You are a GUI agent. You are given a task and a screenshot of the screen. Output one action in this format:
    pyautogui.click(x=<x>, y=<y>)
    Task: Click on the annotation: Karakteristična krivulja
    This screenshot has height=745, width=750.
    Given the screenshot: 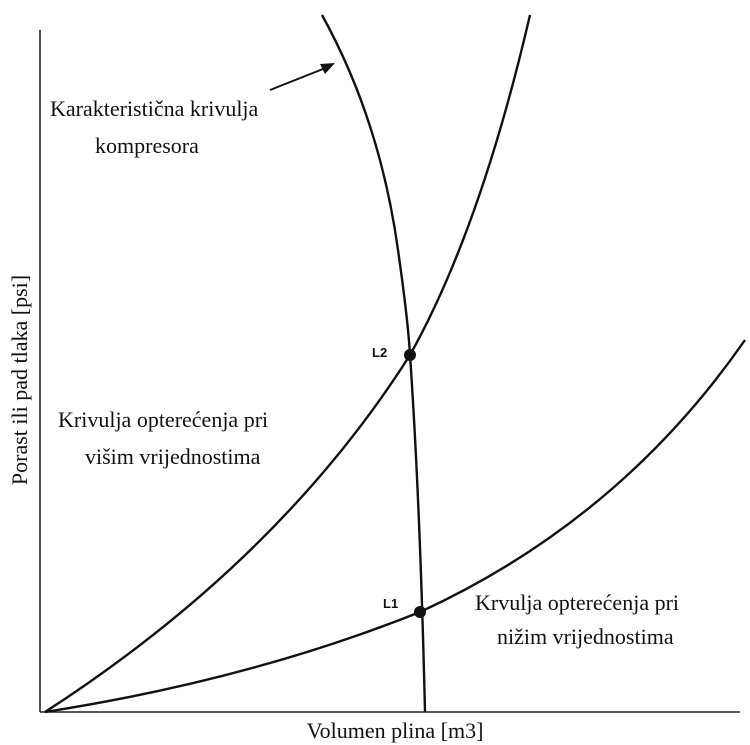 What is the action you would take?
    pyautogui.click(x=154, y=108)
    